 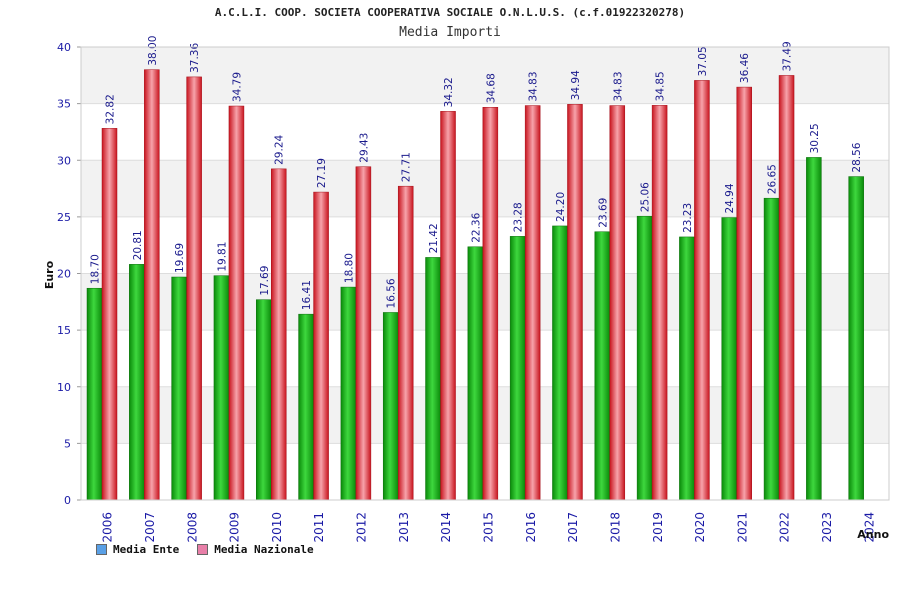 What do you see at coordinates (869, 527) in the screenshot?
I see `x-tick-label: 2024` at bounding box center [869, 527].